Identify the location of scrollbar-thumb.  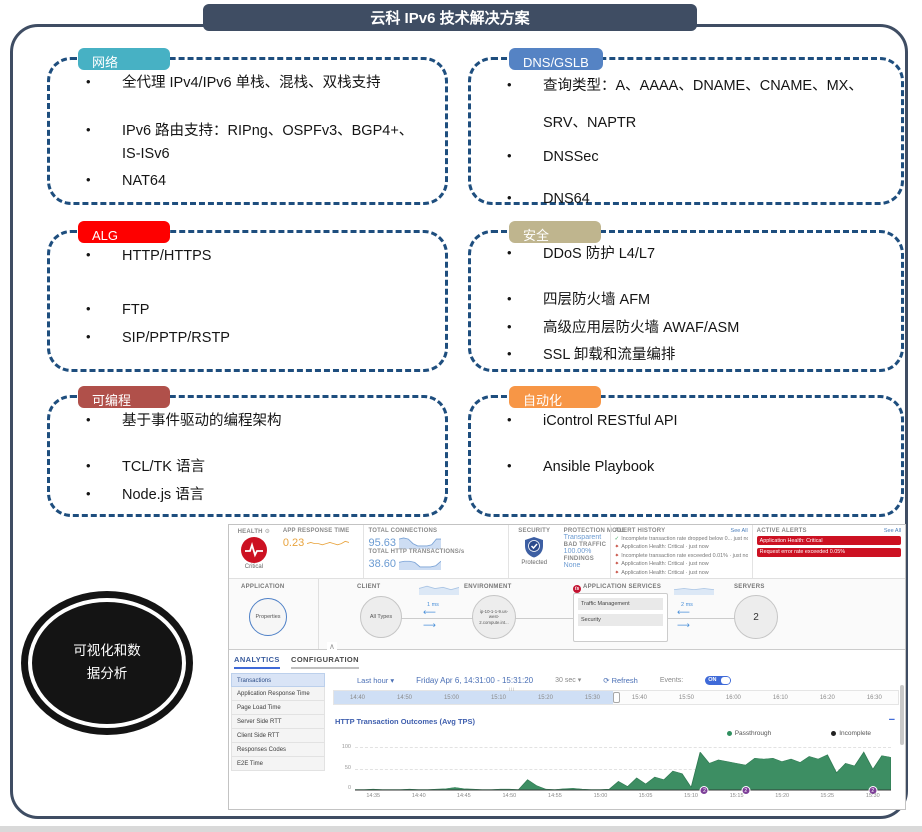
(902, 715).